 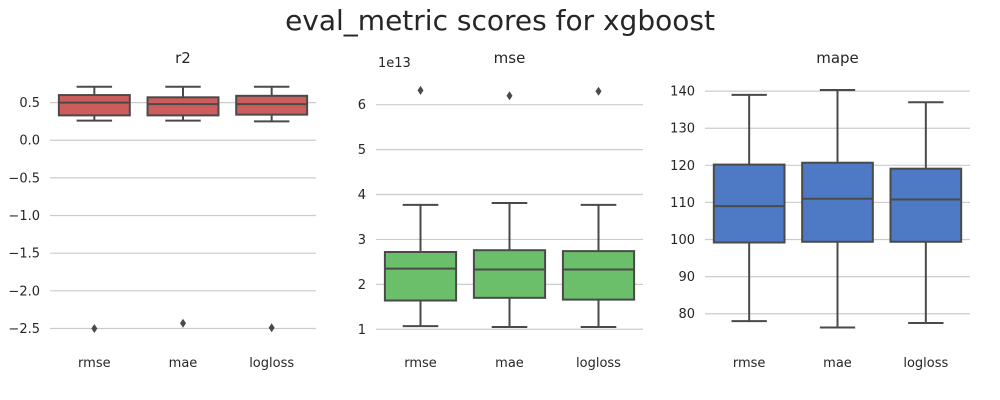 What do you see at coordinates (29, 141) in the screenshot?
I see `y-tick-label: 0.0` at bounding box center [29, 141].